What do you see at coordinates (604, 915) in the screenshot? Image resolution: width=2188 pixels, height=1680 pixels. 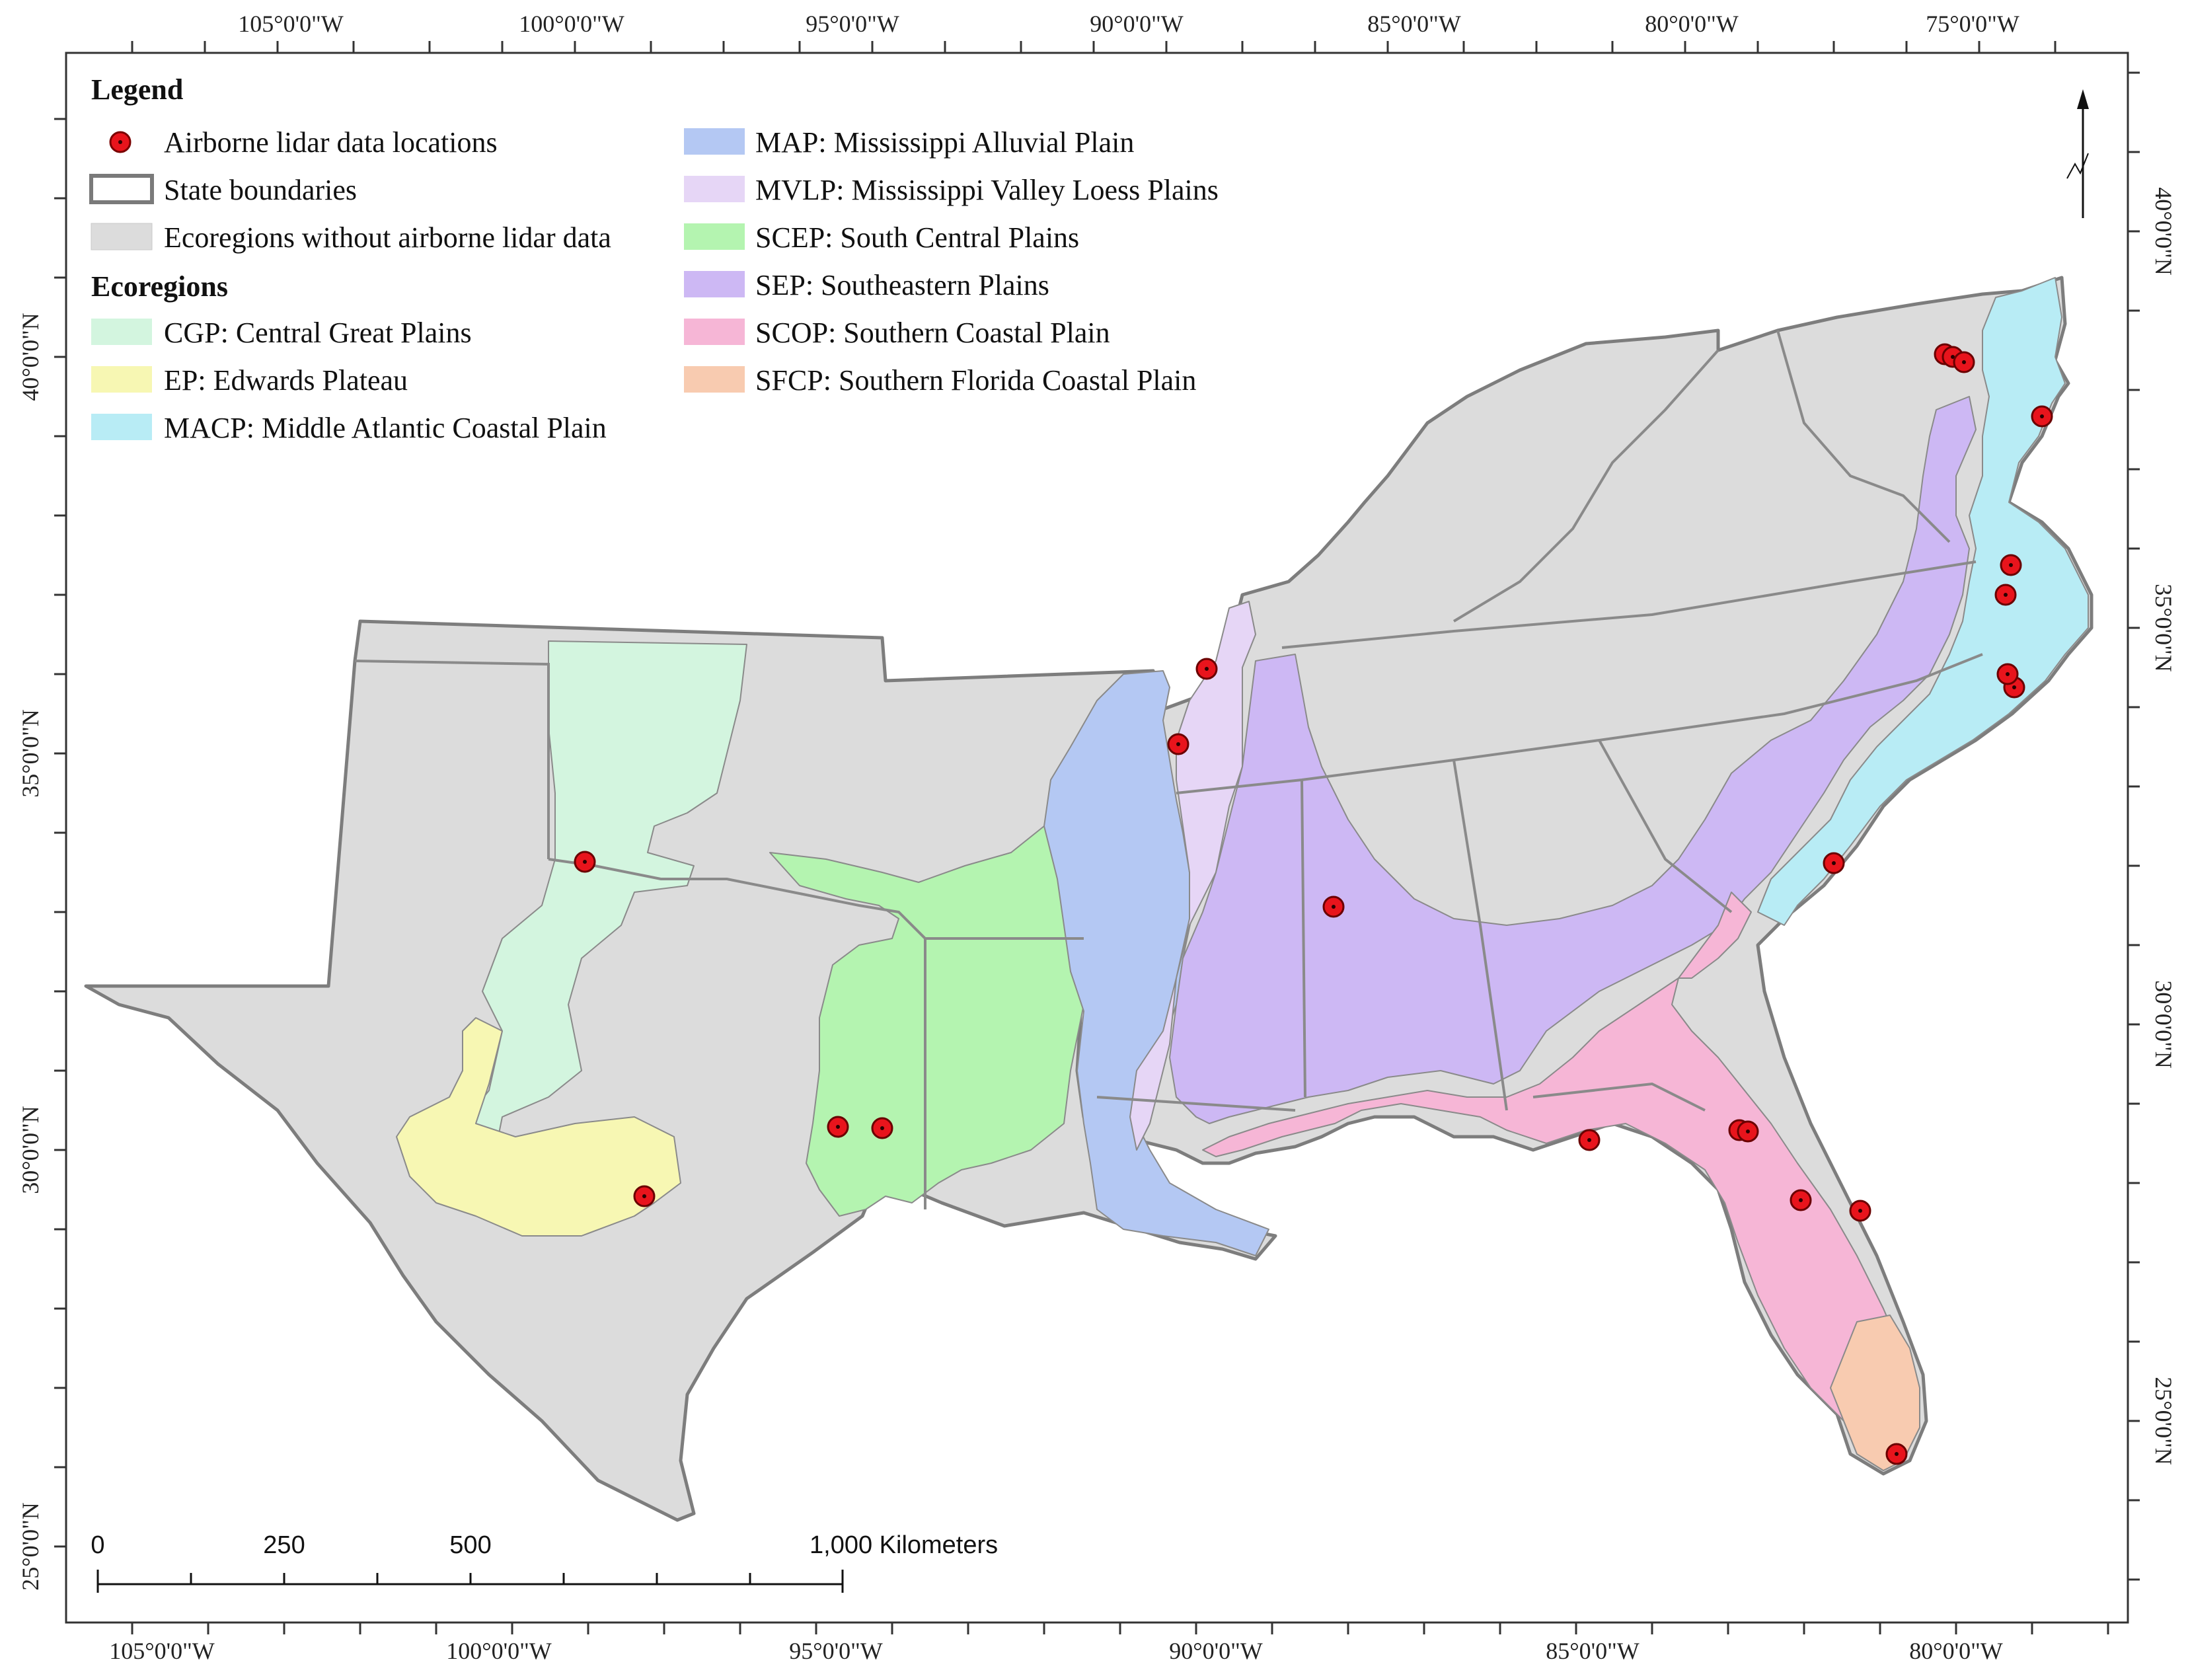 I see `ecoregion-cgp` at bounding box center [604, 915].